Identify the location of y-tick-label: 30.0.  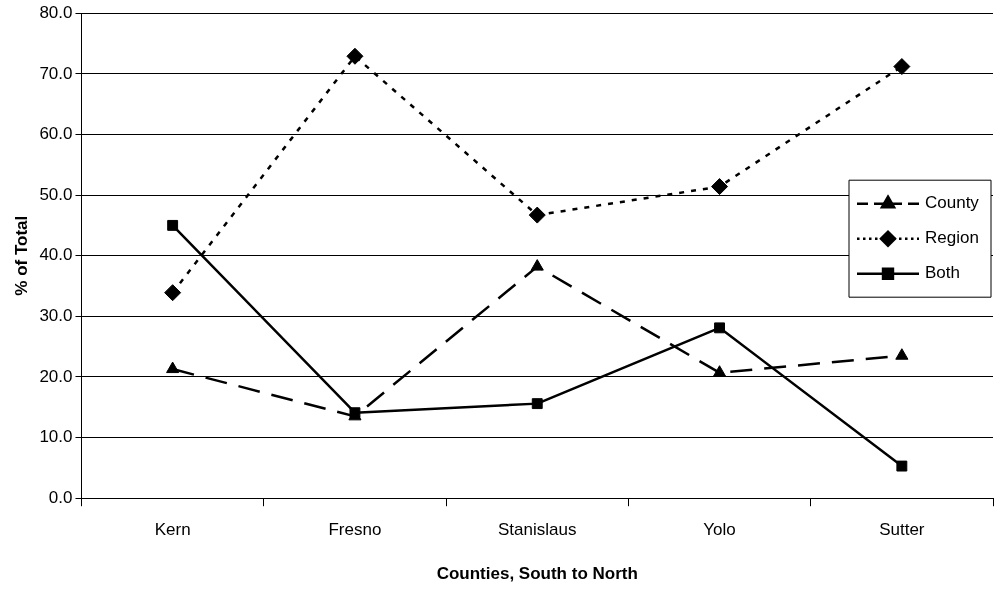
(56, 316).